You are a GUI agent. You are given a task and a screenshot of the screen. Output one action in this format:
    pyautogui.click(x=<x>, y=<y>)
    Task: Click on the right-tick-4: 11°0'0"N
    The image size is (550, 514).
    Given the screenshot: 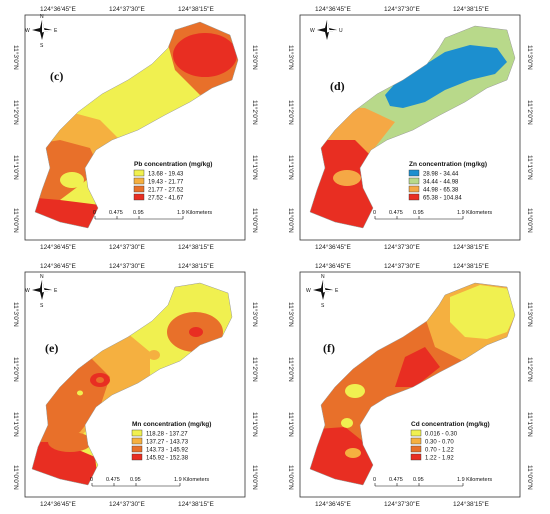 What is the action you would take?
    pyautogui.click(x=530, y=220)
    